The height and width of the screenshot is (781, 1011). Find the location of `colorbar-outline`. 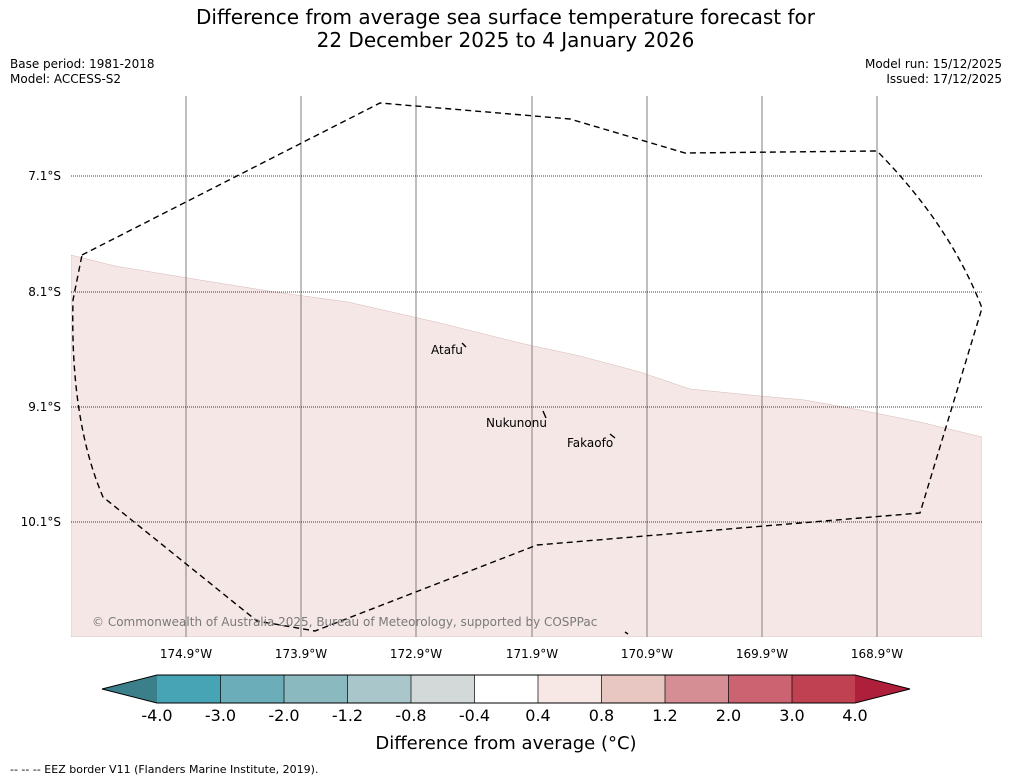

colorbar-outline is located at coordinates (506, 689).